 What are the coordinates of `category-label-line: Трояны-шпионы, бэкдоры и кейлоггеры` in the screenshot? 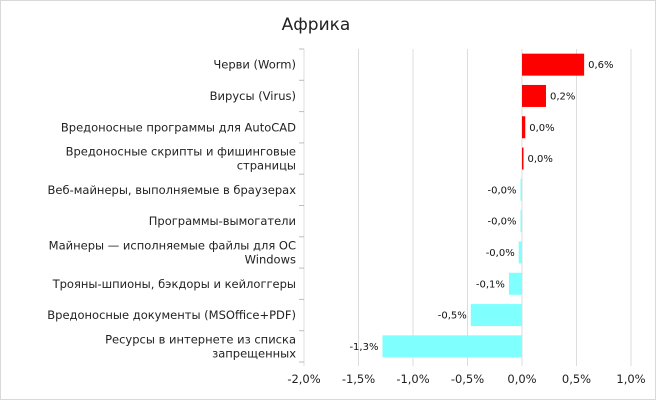 It's located at (174, 284).